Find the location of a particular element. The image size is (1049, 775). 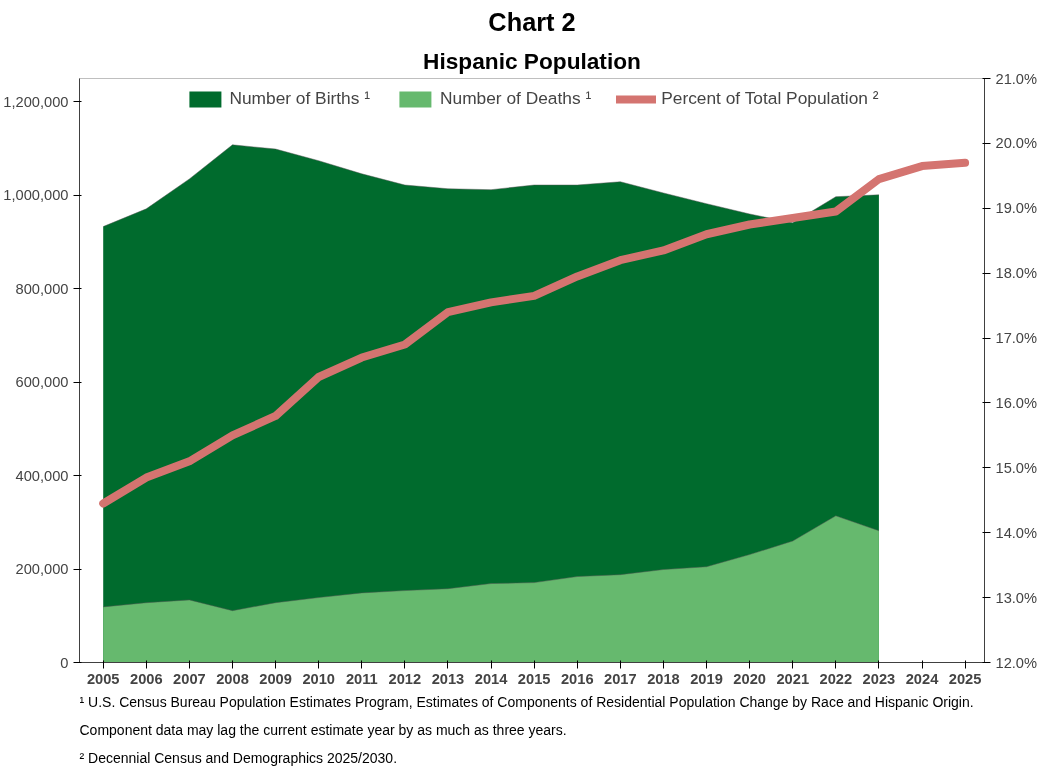

y-tick-label: 0 is located at coordinates (64, 662).